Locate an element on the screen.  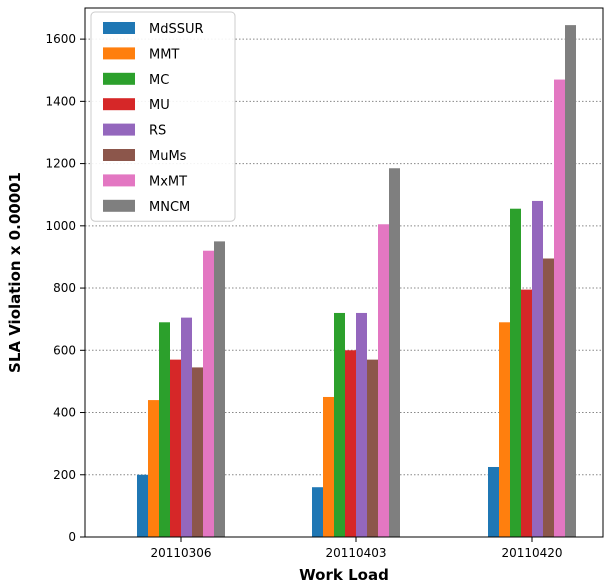
legend-label: MuMs is located at coordinates (168, 156).